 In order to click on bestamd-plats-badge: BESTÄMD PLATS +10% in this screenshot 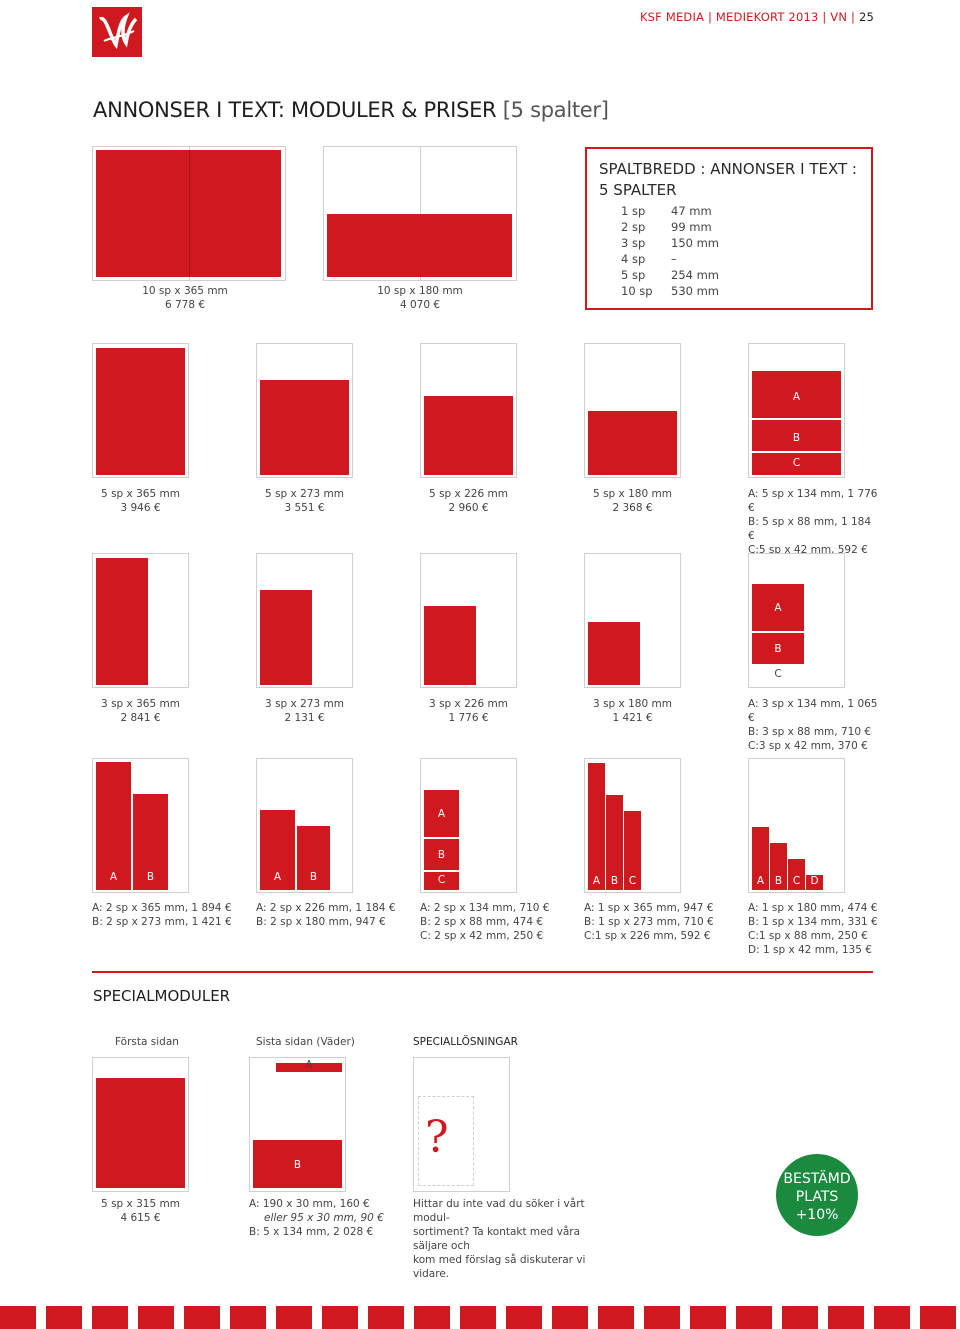, I will do `click(817, 1195)`.